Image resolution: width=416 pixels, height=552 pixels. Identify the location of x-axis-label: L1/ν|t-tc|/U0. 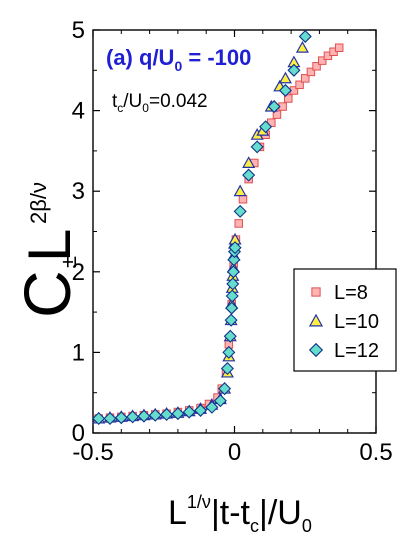
(240, 514).